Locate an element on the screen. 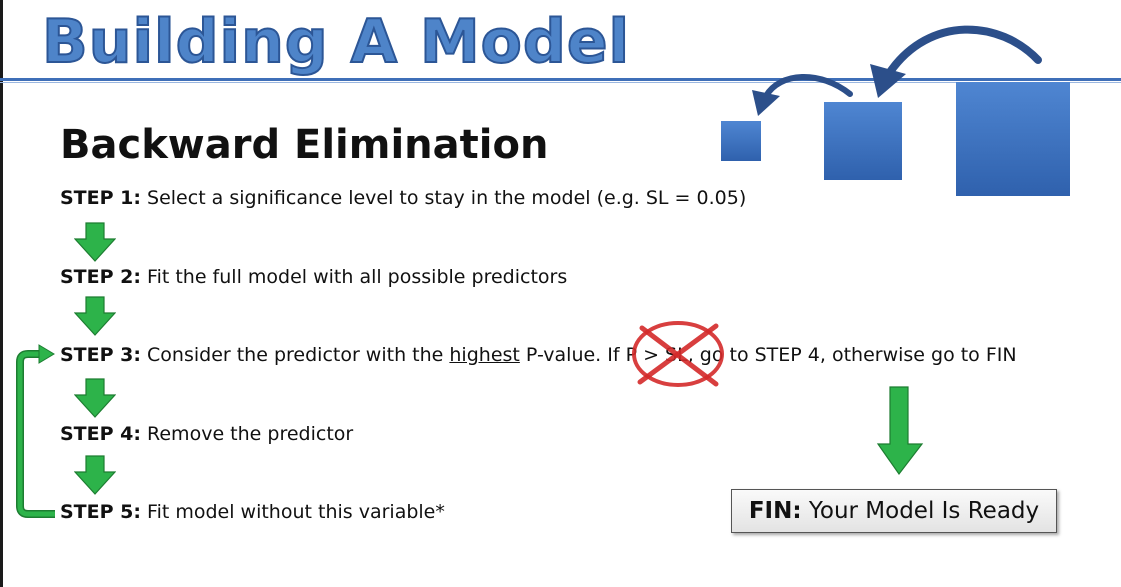 The width and height of the screenshot is (1121, 587). step-2-label: STEP 2: is located at coordinates (100, 277).